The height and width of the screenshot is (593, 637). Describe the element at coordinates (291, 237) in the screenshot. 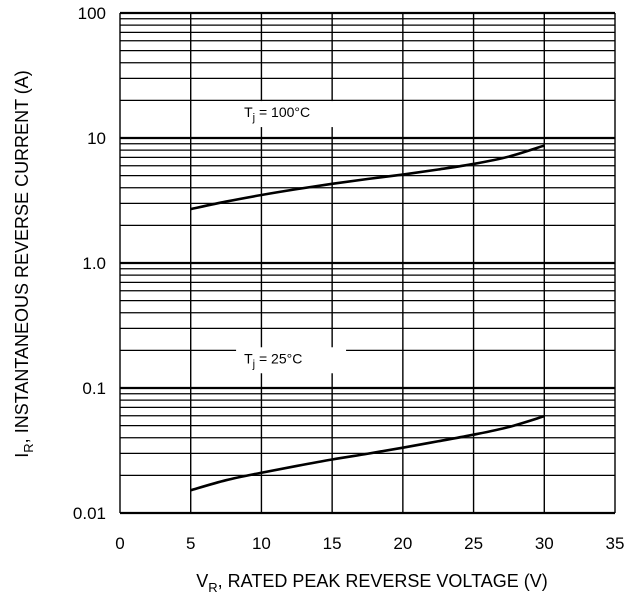

I see `annotation-layer: Tj = 100°CTj = 25°C` at that location.